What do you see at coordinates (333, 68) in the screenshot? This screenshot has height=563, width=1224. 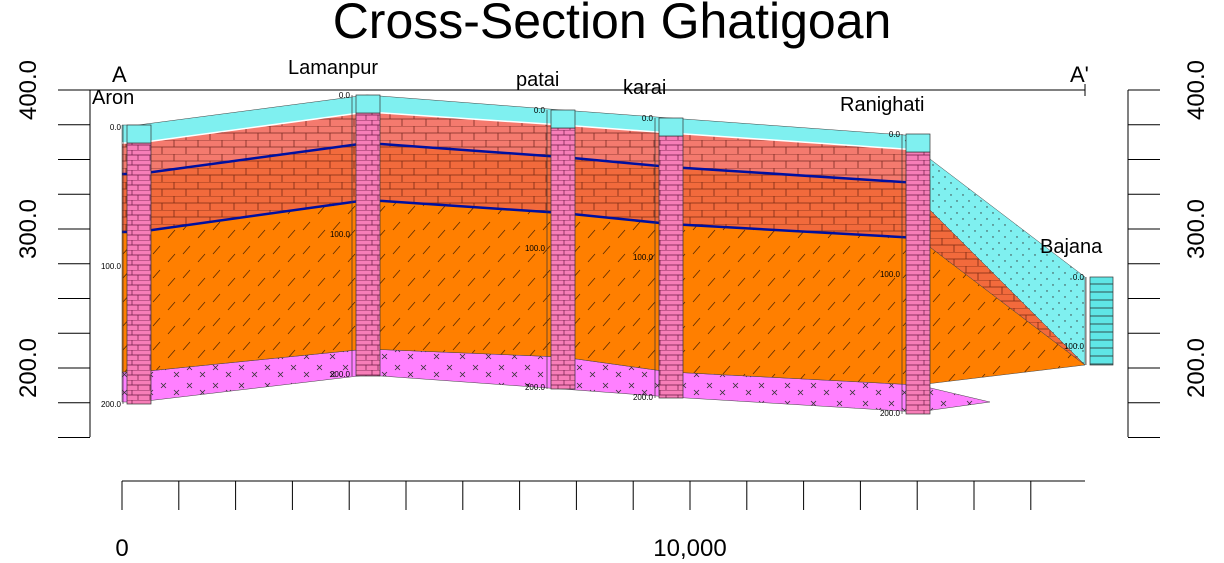 I see `well-name: Lamanpur` at bounding box center [333, 68].